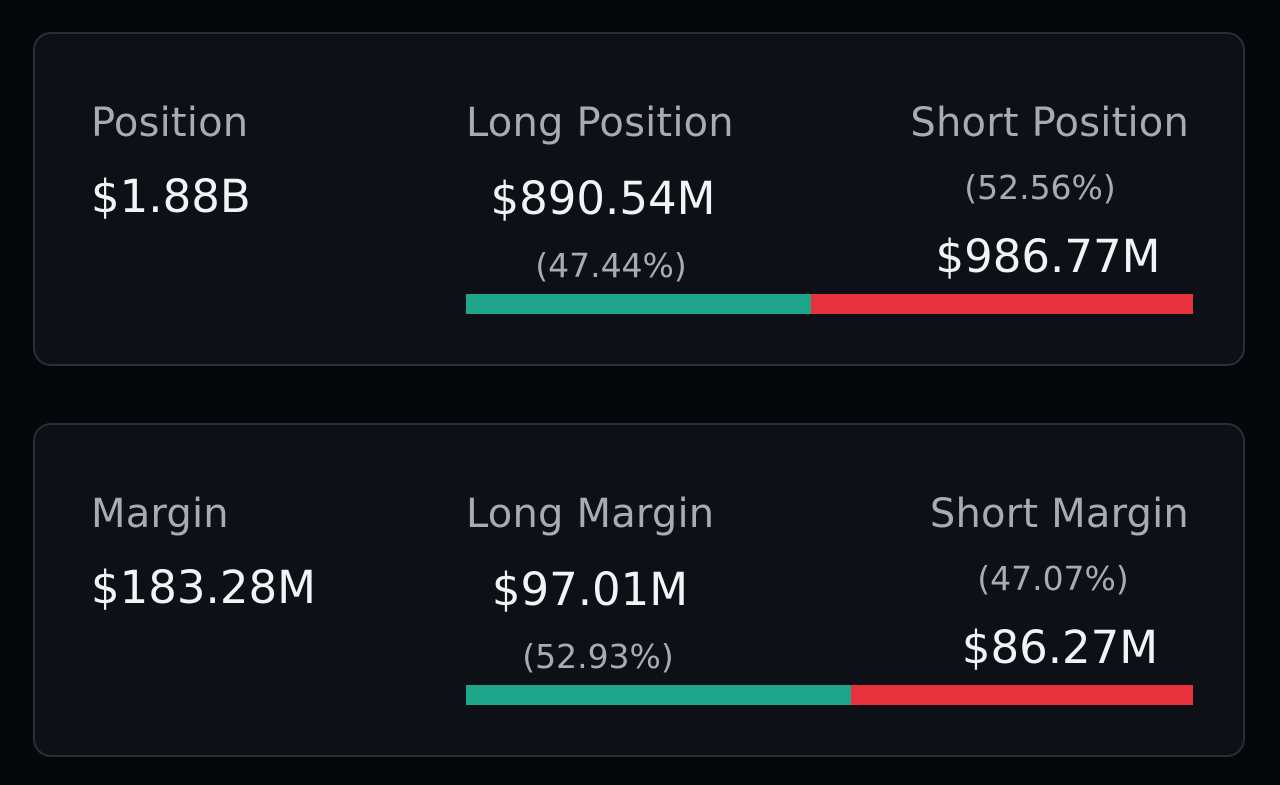  Describe the element at coordinates (1021, 695) in the screenshot. I see `margin-short-segment` at that location.